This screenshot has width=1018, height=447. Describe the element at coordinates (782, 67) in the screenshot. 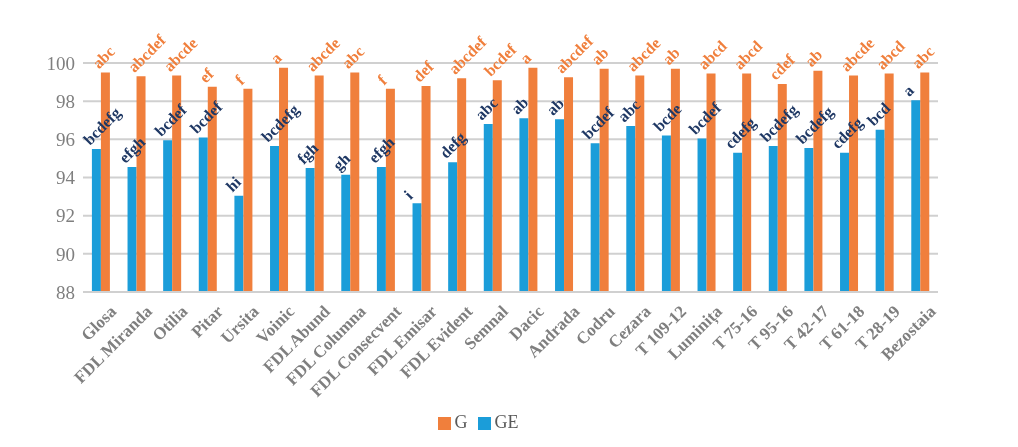

I see `data-label: cdef` at that location.